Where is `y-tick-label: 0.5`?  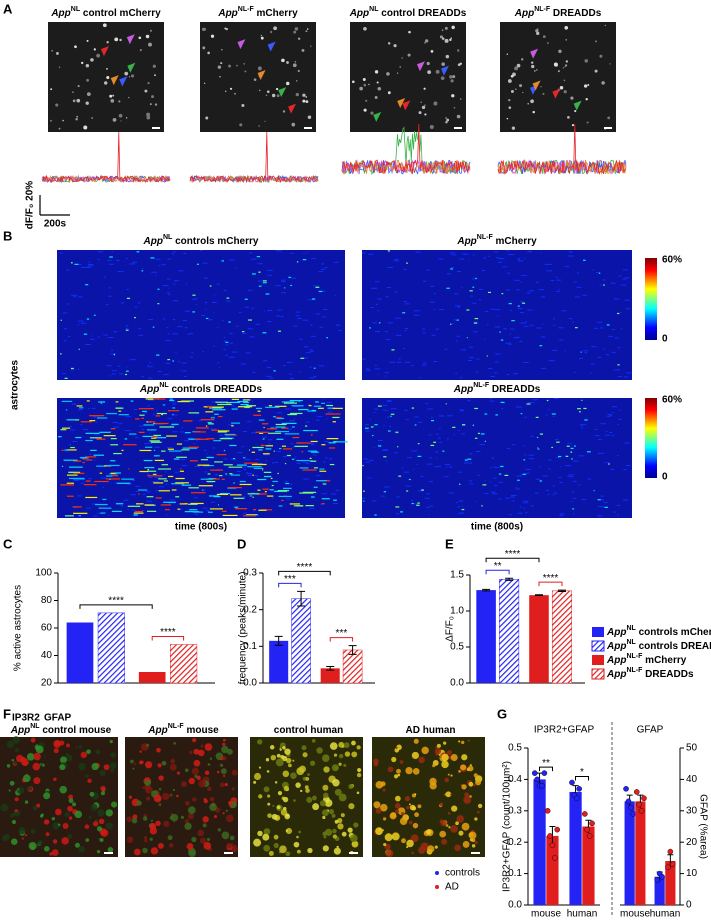 y-tick-label: 0.5 is located at coordinates (457, 647).